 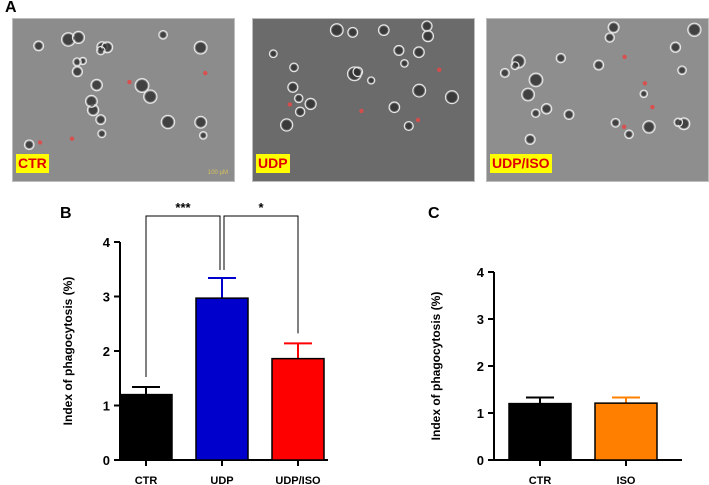 I want to click on micrograph-udp: UDP, so click(x=363, y=100).